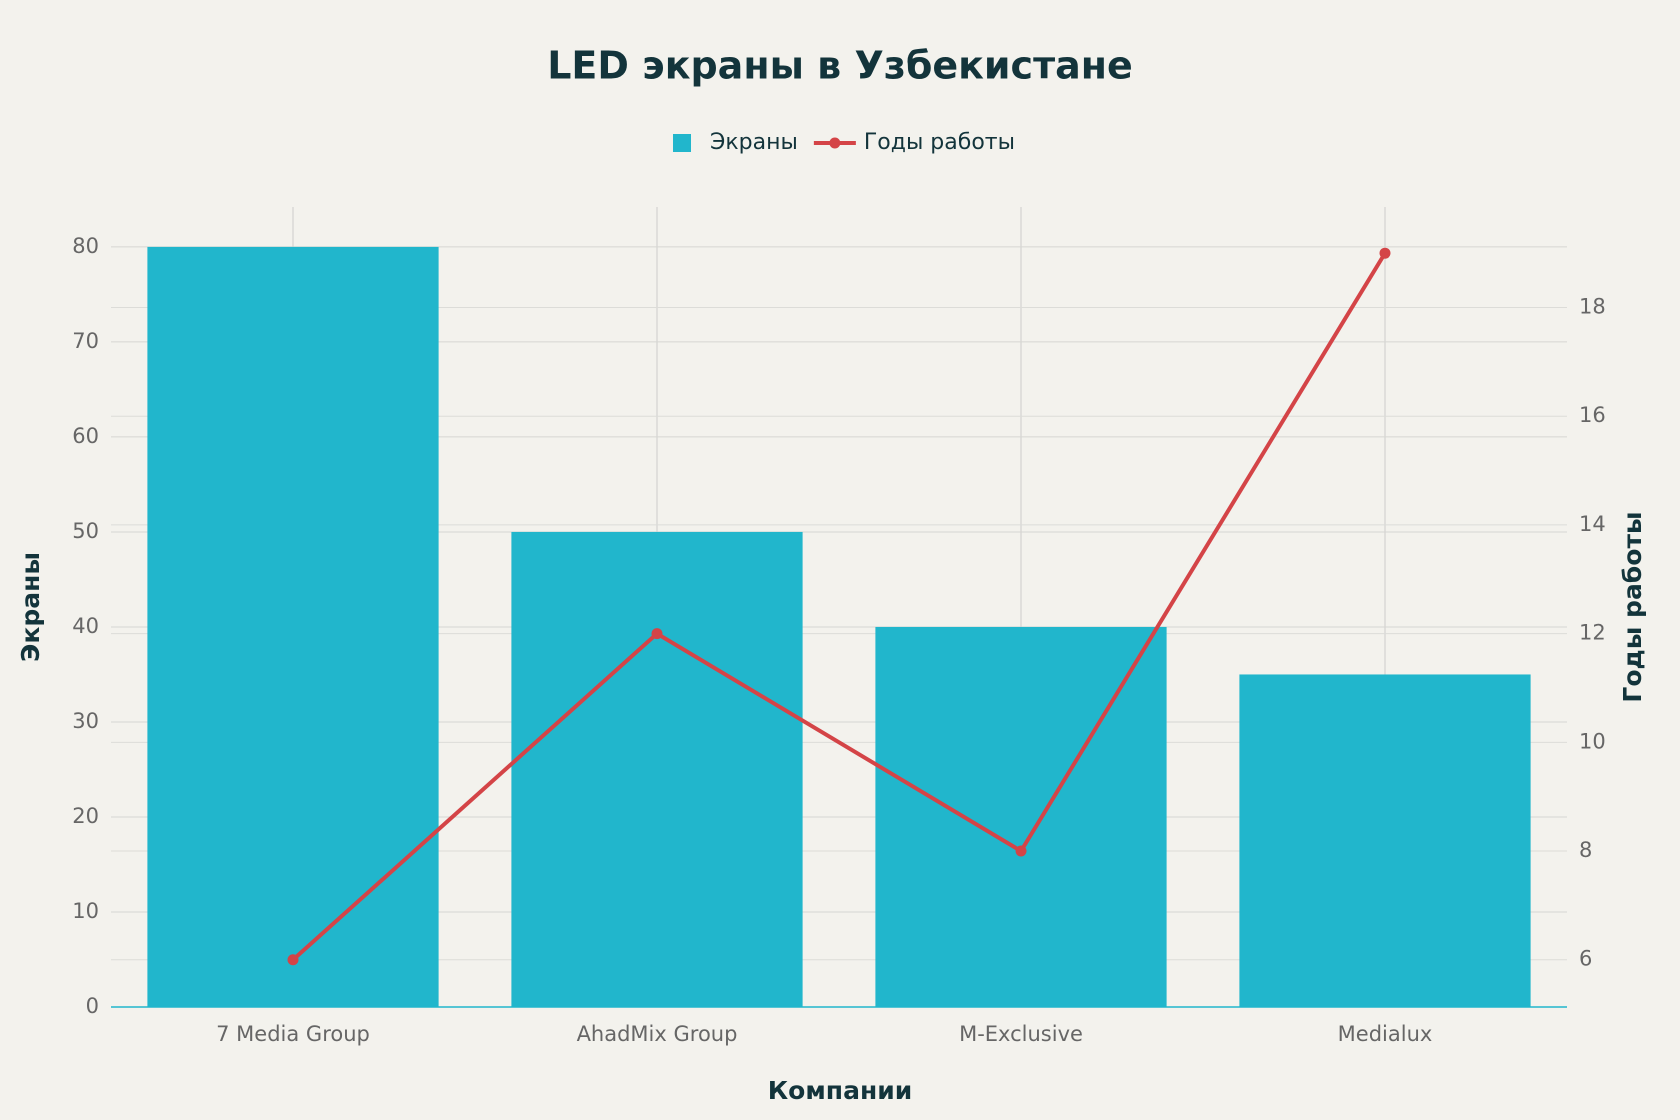 This screenshot has width=1680, height=1120. What do you see at coordinates (85, 721) in the screenshot?
I see `y-tick-label: 30` at bounding box center [85, 721].